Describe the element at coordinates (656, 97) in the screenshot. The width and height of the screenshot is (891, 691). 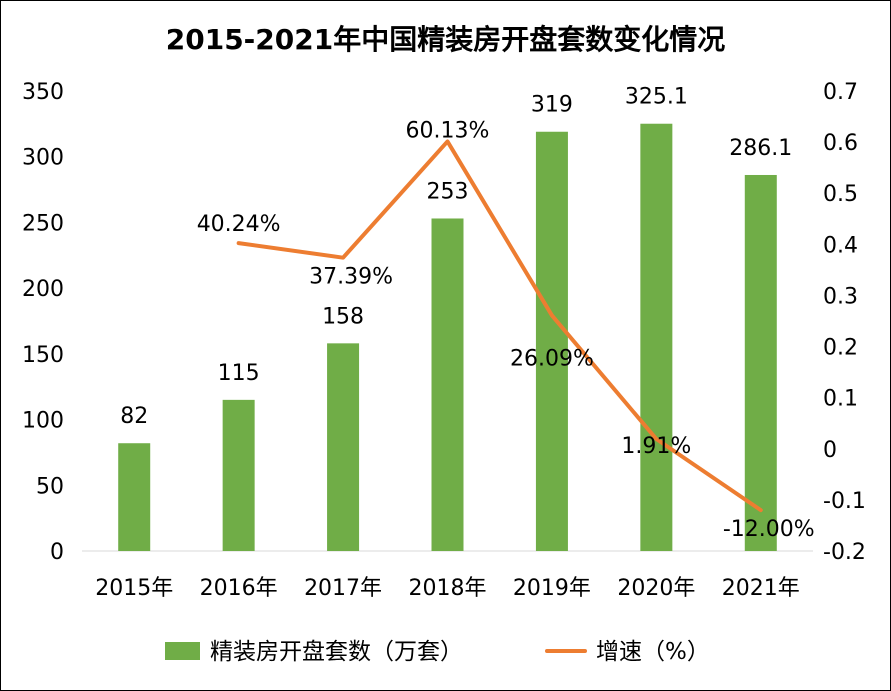
I see `bar-value-label: 325.1` at that location.